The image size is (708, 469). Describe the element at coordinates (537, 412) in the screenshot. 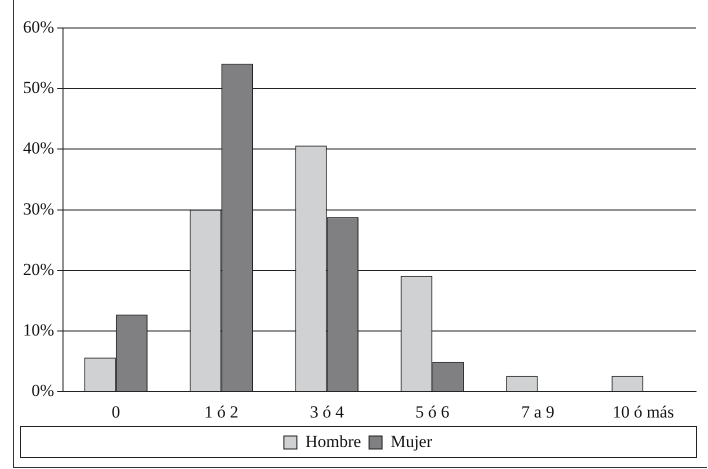

I see `x-tick-label: 7 a 9` at that location.